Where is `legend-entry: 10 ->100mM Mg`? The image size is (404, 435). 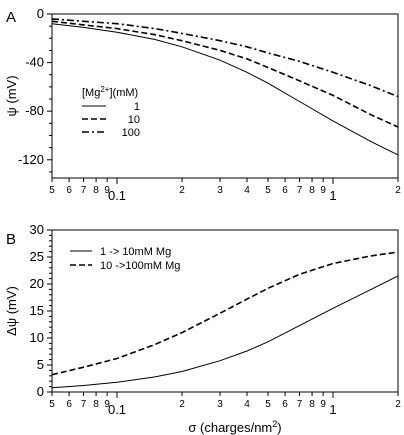
legend-entry: 10 ->100mM Mg is located at coordinates (140, 266).